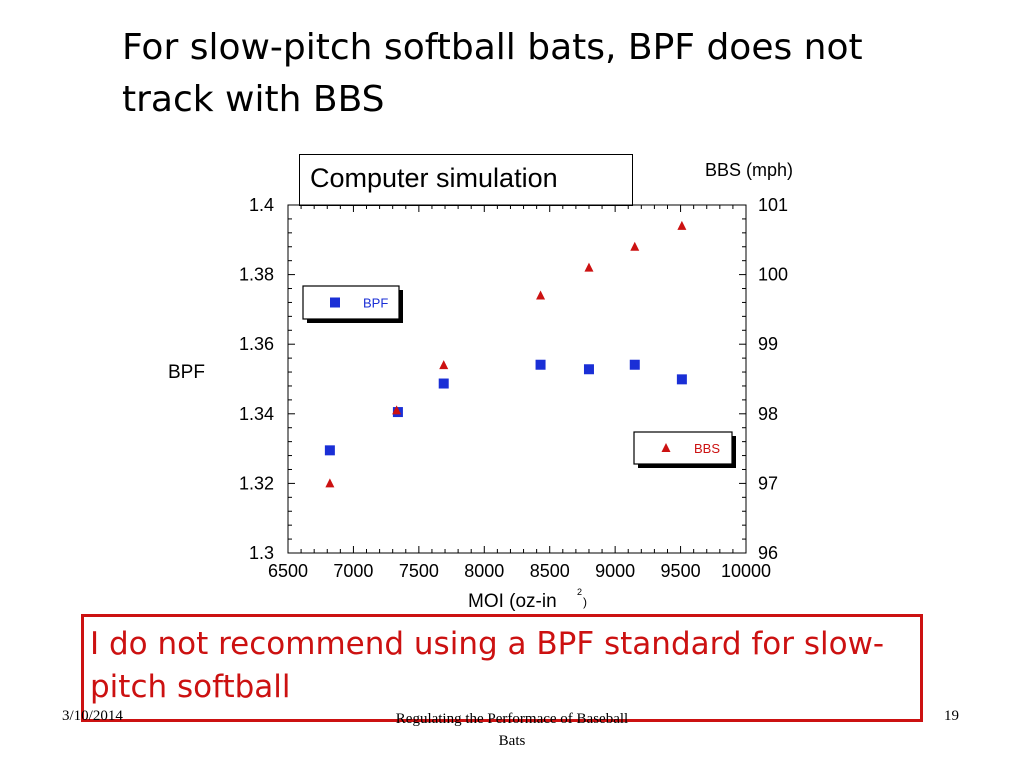  What do you see at coordinates (550, 571) in the screenshot?
I see `x-tick-label: 8500` at bounding box center [550, 571].